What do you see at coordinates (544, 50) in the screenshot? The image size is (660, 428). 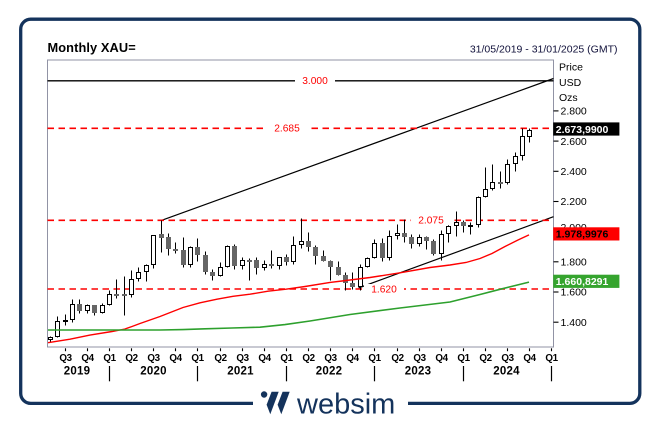 I see `svg-text: 31/05/2019 - 31/01/2025 (GMT)` at bounding box center [544, 50].